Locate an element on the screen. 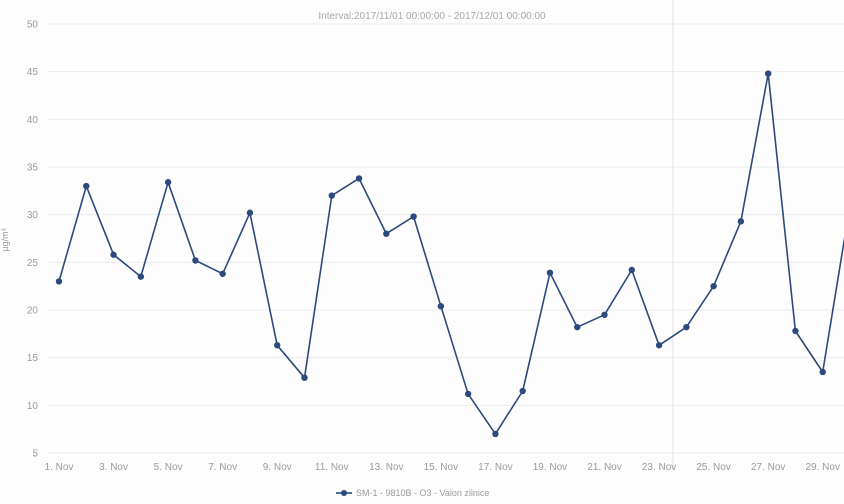 This screenshot has width=844, height=504. legend: SM-1 - 9810B - O3 - Valon zilnice is located at coordinates (412, 493).